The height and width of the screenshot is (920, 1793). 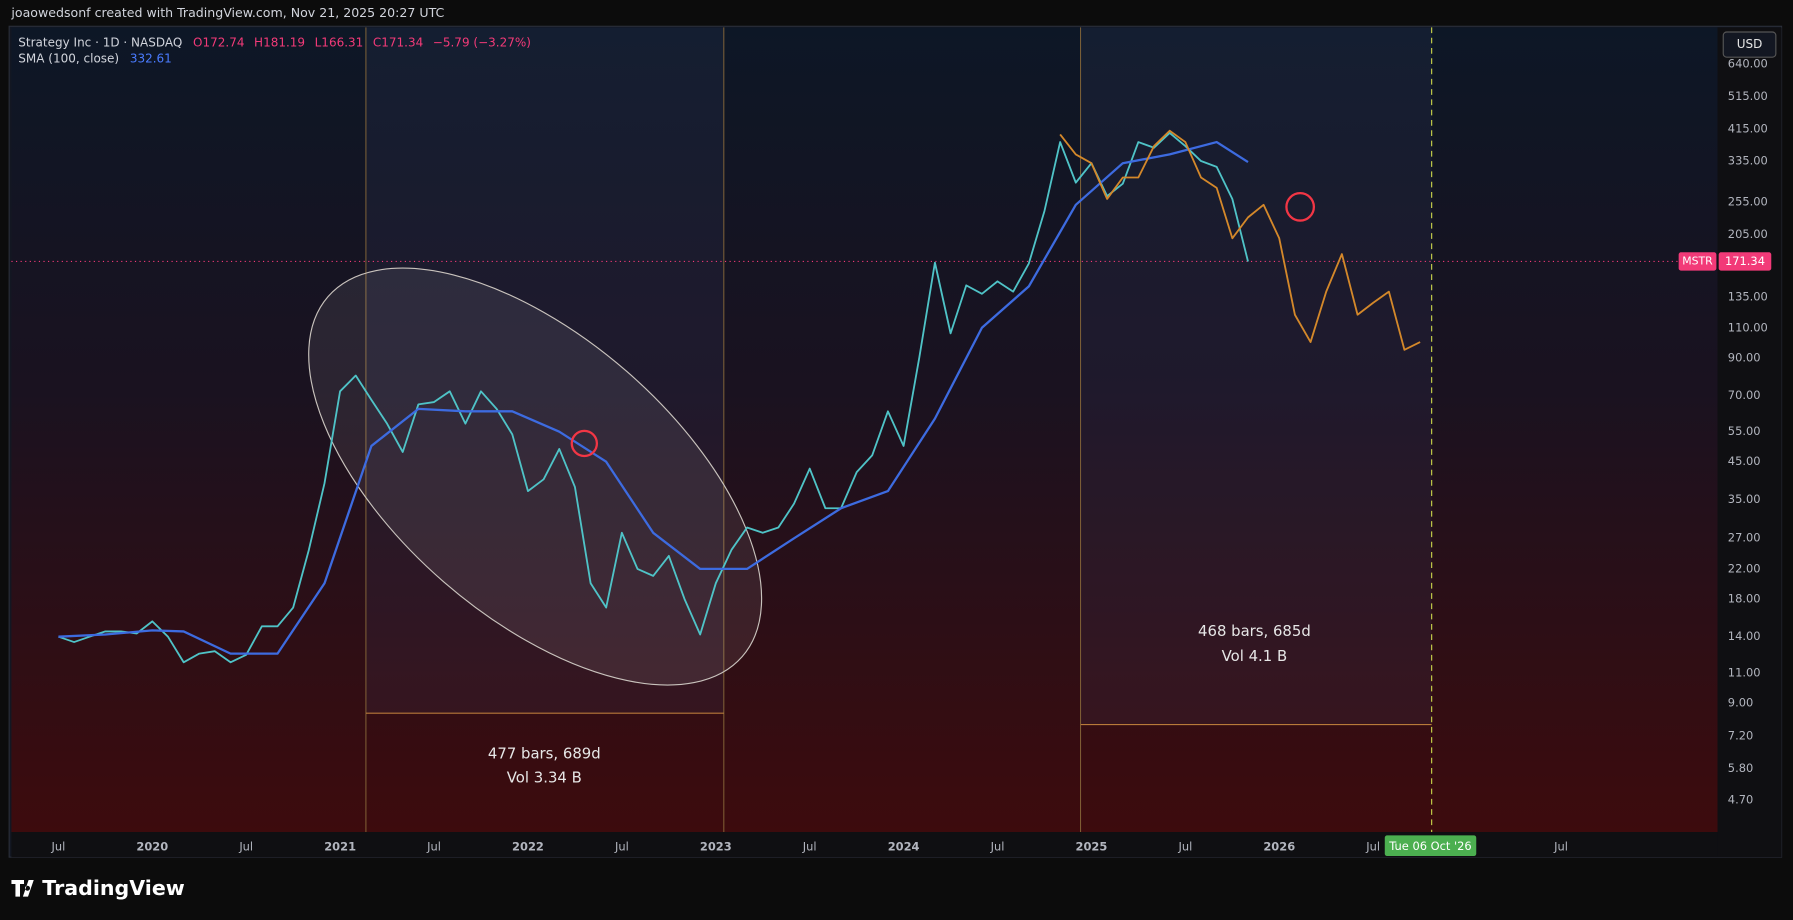 What do you see at coordinates (1279, 846) in the screenshot?
I see `x-tick-label: 2026` at bounding box center [1279, 846].